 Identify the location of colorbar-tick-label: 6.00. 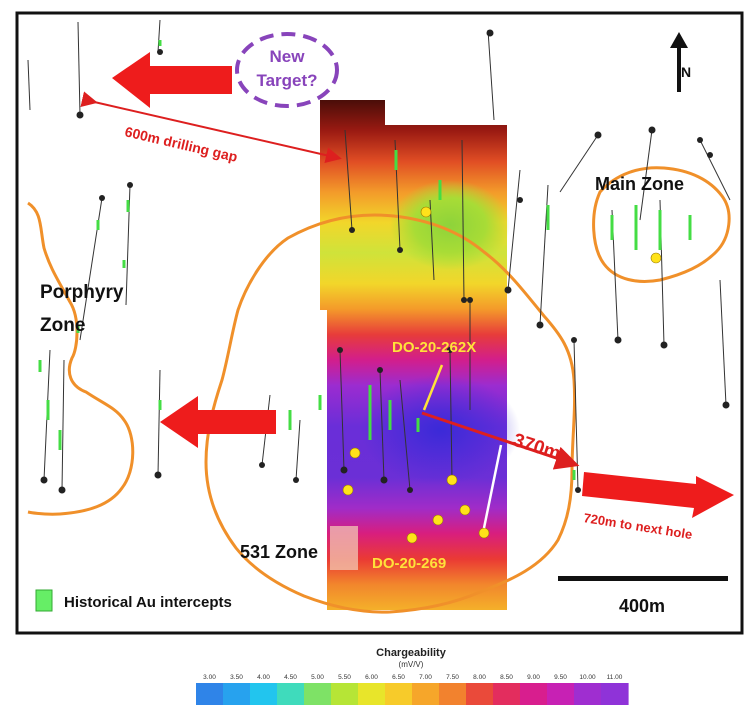
(371, 677).